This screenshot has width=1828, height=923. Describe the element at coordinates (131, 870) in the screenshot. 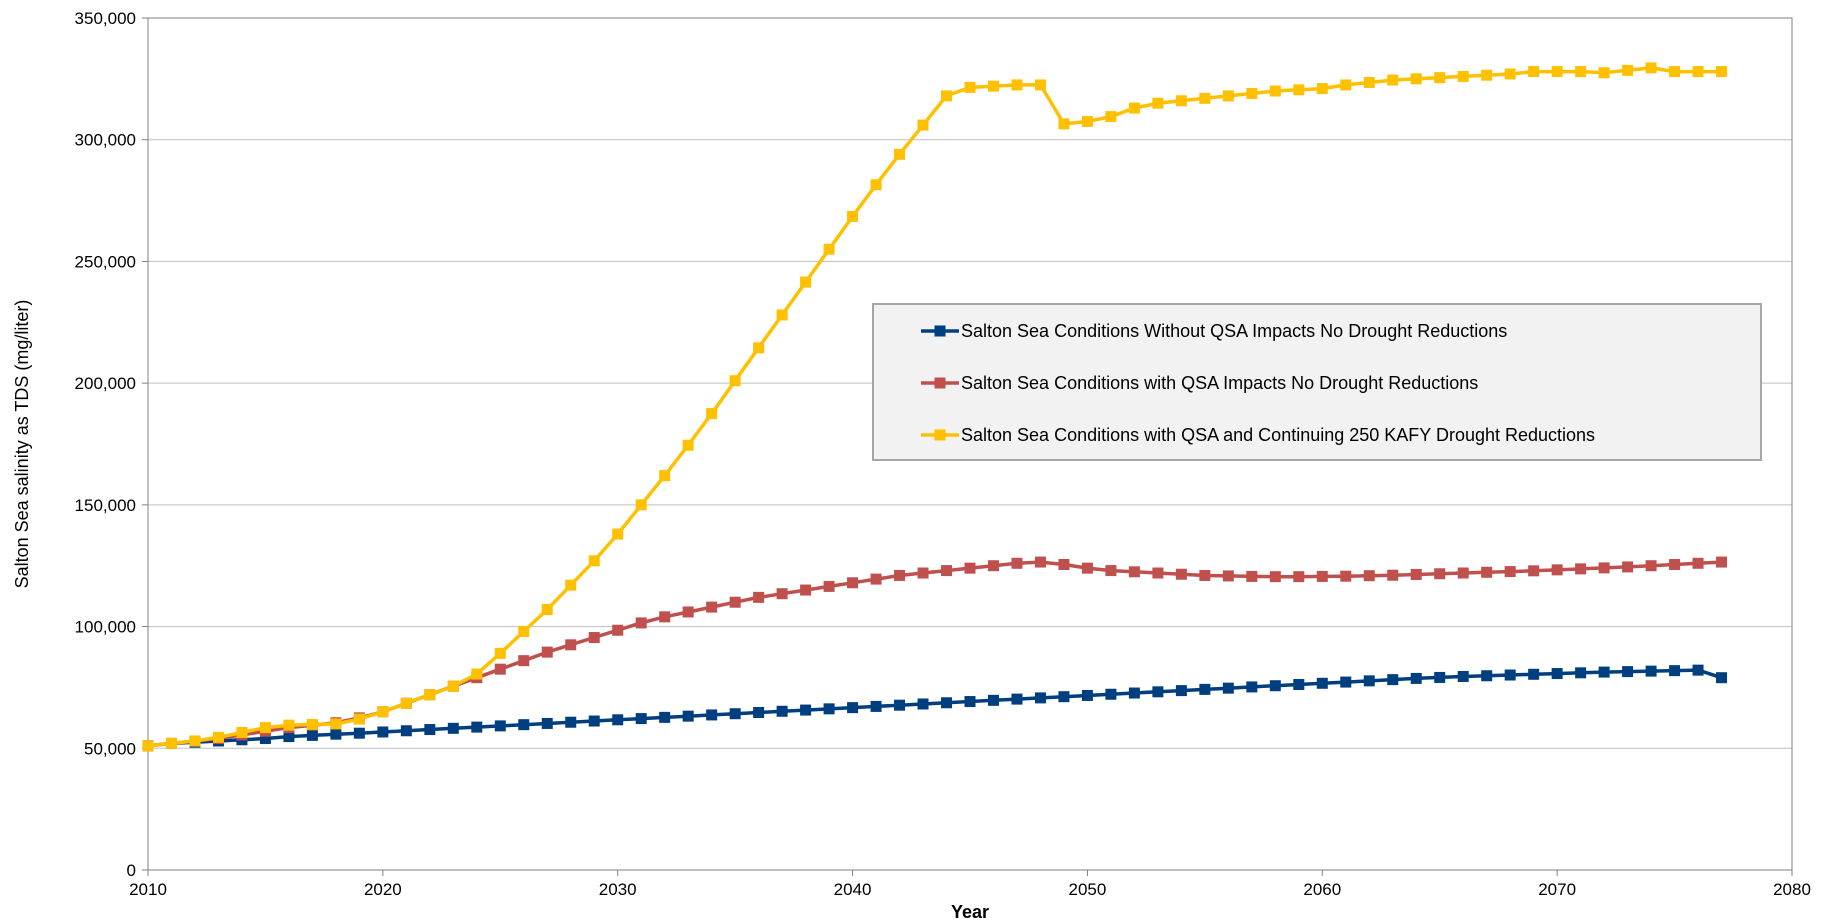

I see `y-tick-label: 0` at that location.